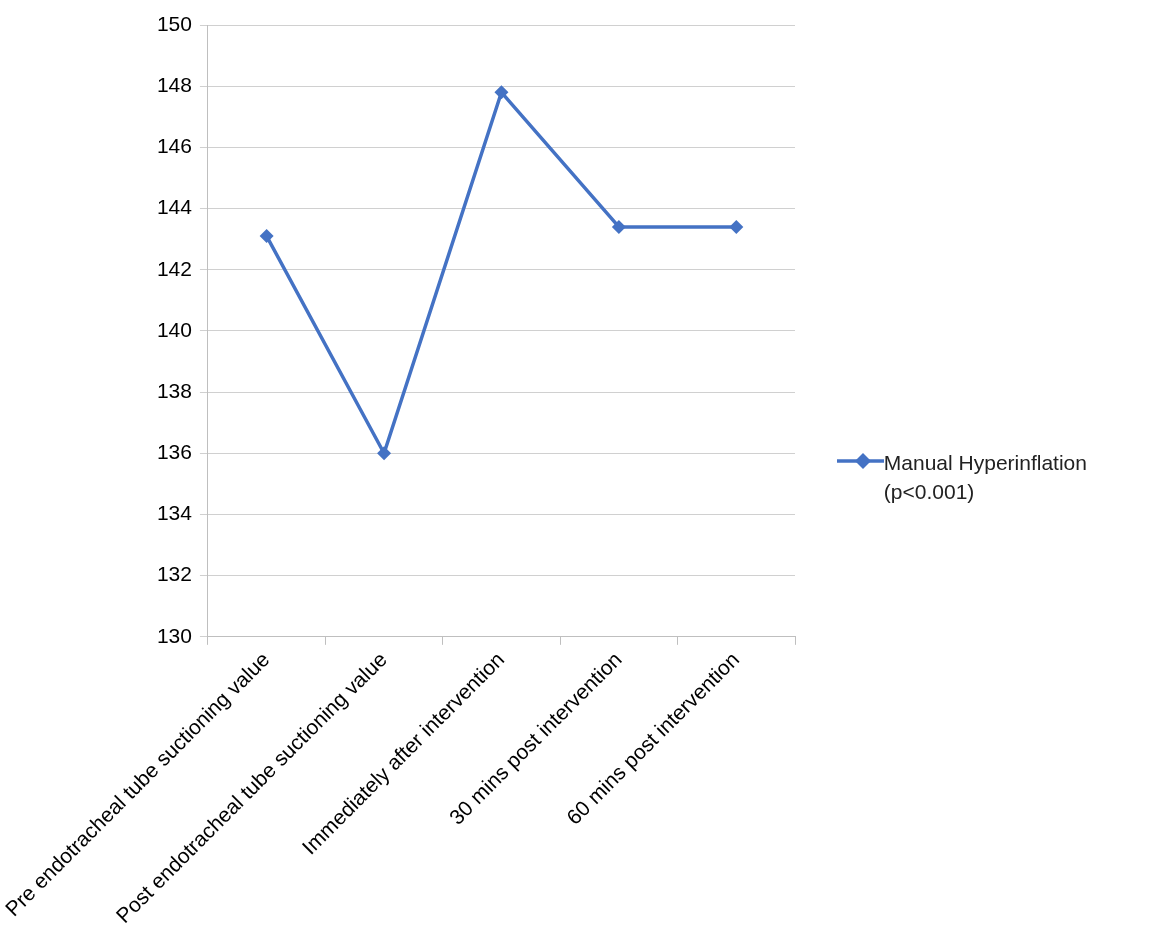 This screenshot has width=1156, height=942. Describe the element at coordinates (174, 452) in the screenshot. I see `y-tick-label: 136` at that location.